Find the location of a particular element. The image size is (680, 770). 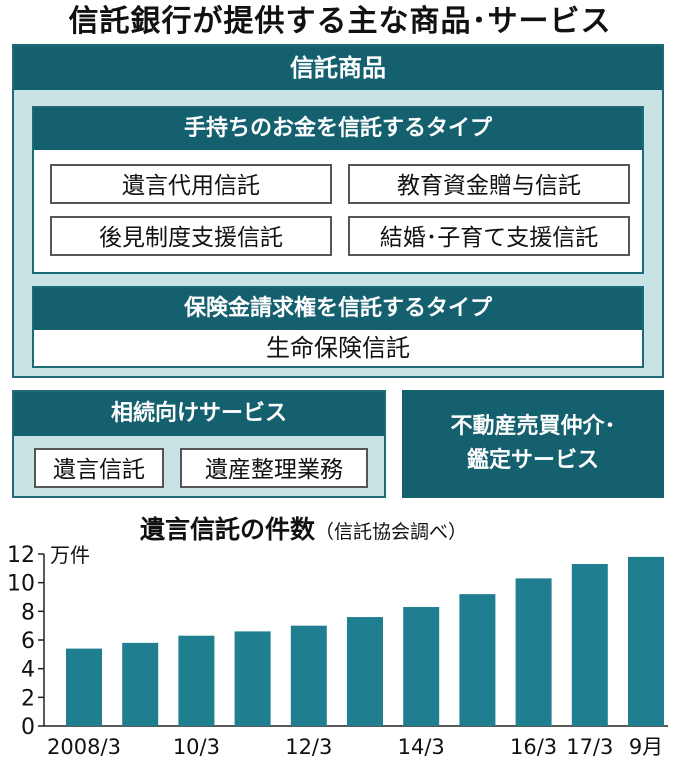

realestate-services-panel: 不動産売買仲介･ 鑑定サービス is located at coordinates (533, 444).